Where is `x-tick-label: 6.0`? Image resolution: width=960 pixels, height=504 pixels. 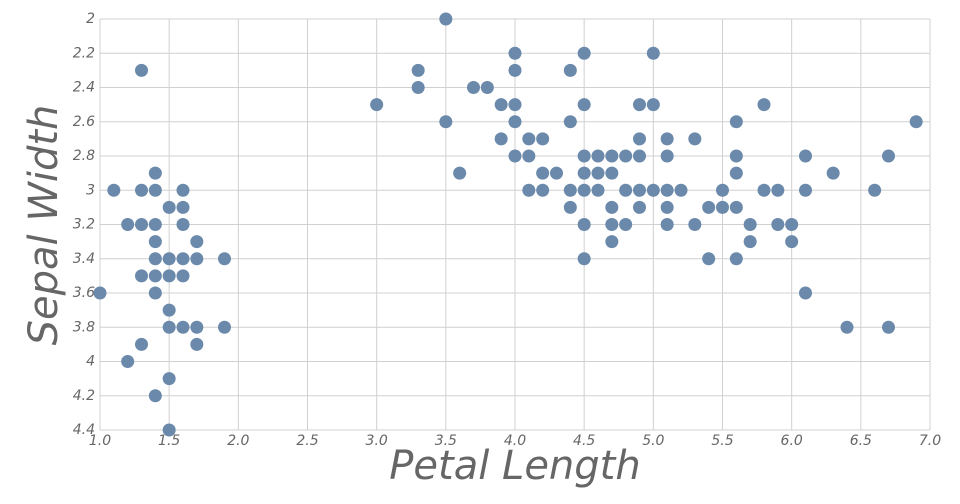 x-tick-label: 6.0 is located at coordinates (792, 441).